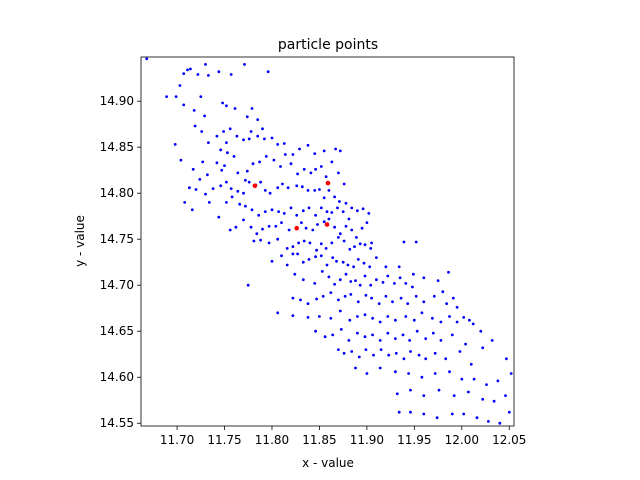 This screenshot has width=640, height=480. What do you see at coordinates (117, 101) in the screenshot?
I see `y-tick-label: 14.90` at bounding box center [117, 101].